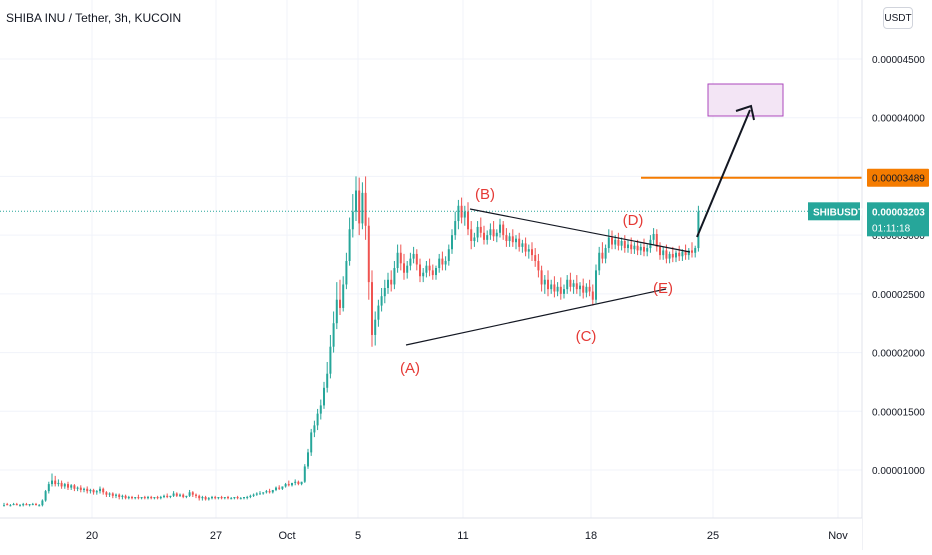  What do you see at coordinates (358, 536) in the screenshot?
I see `time-tick-label: 5` at bounding box center [358, 536].